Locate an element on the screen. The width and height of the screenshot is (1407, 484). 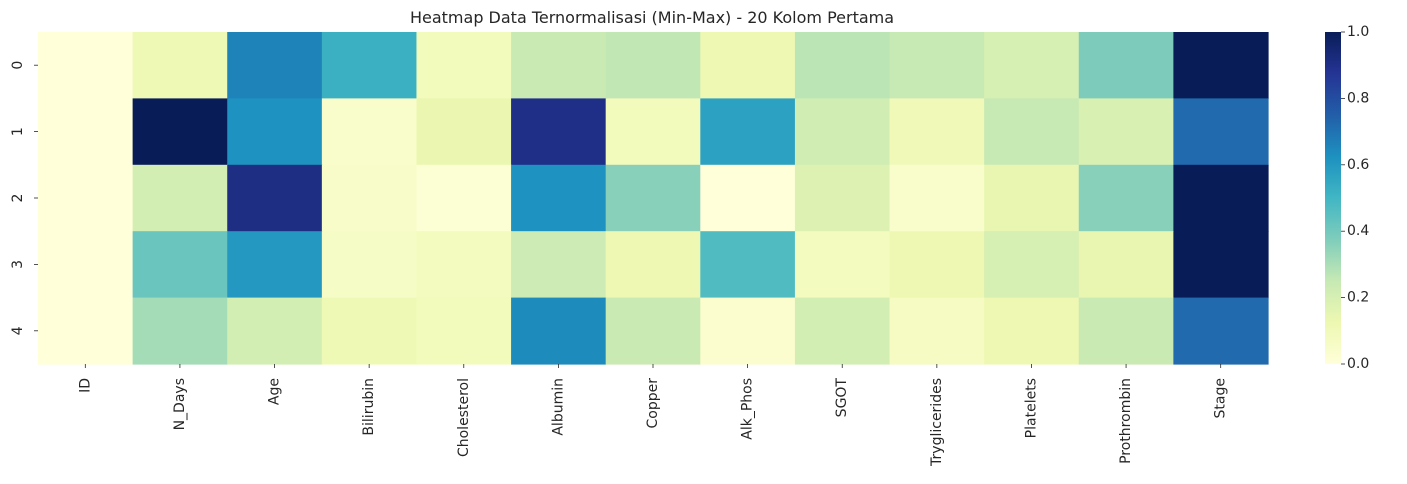
heatmap-cell-r3-stage is located at coordinates (1221, 265).